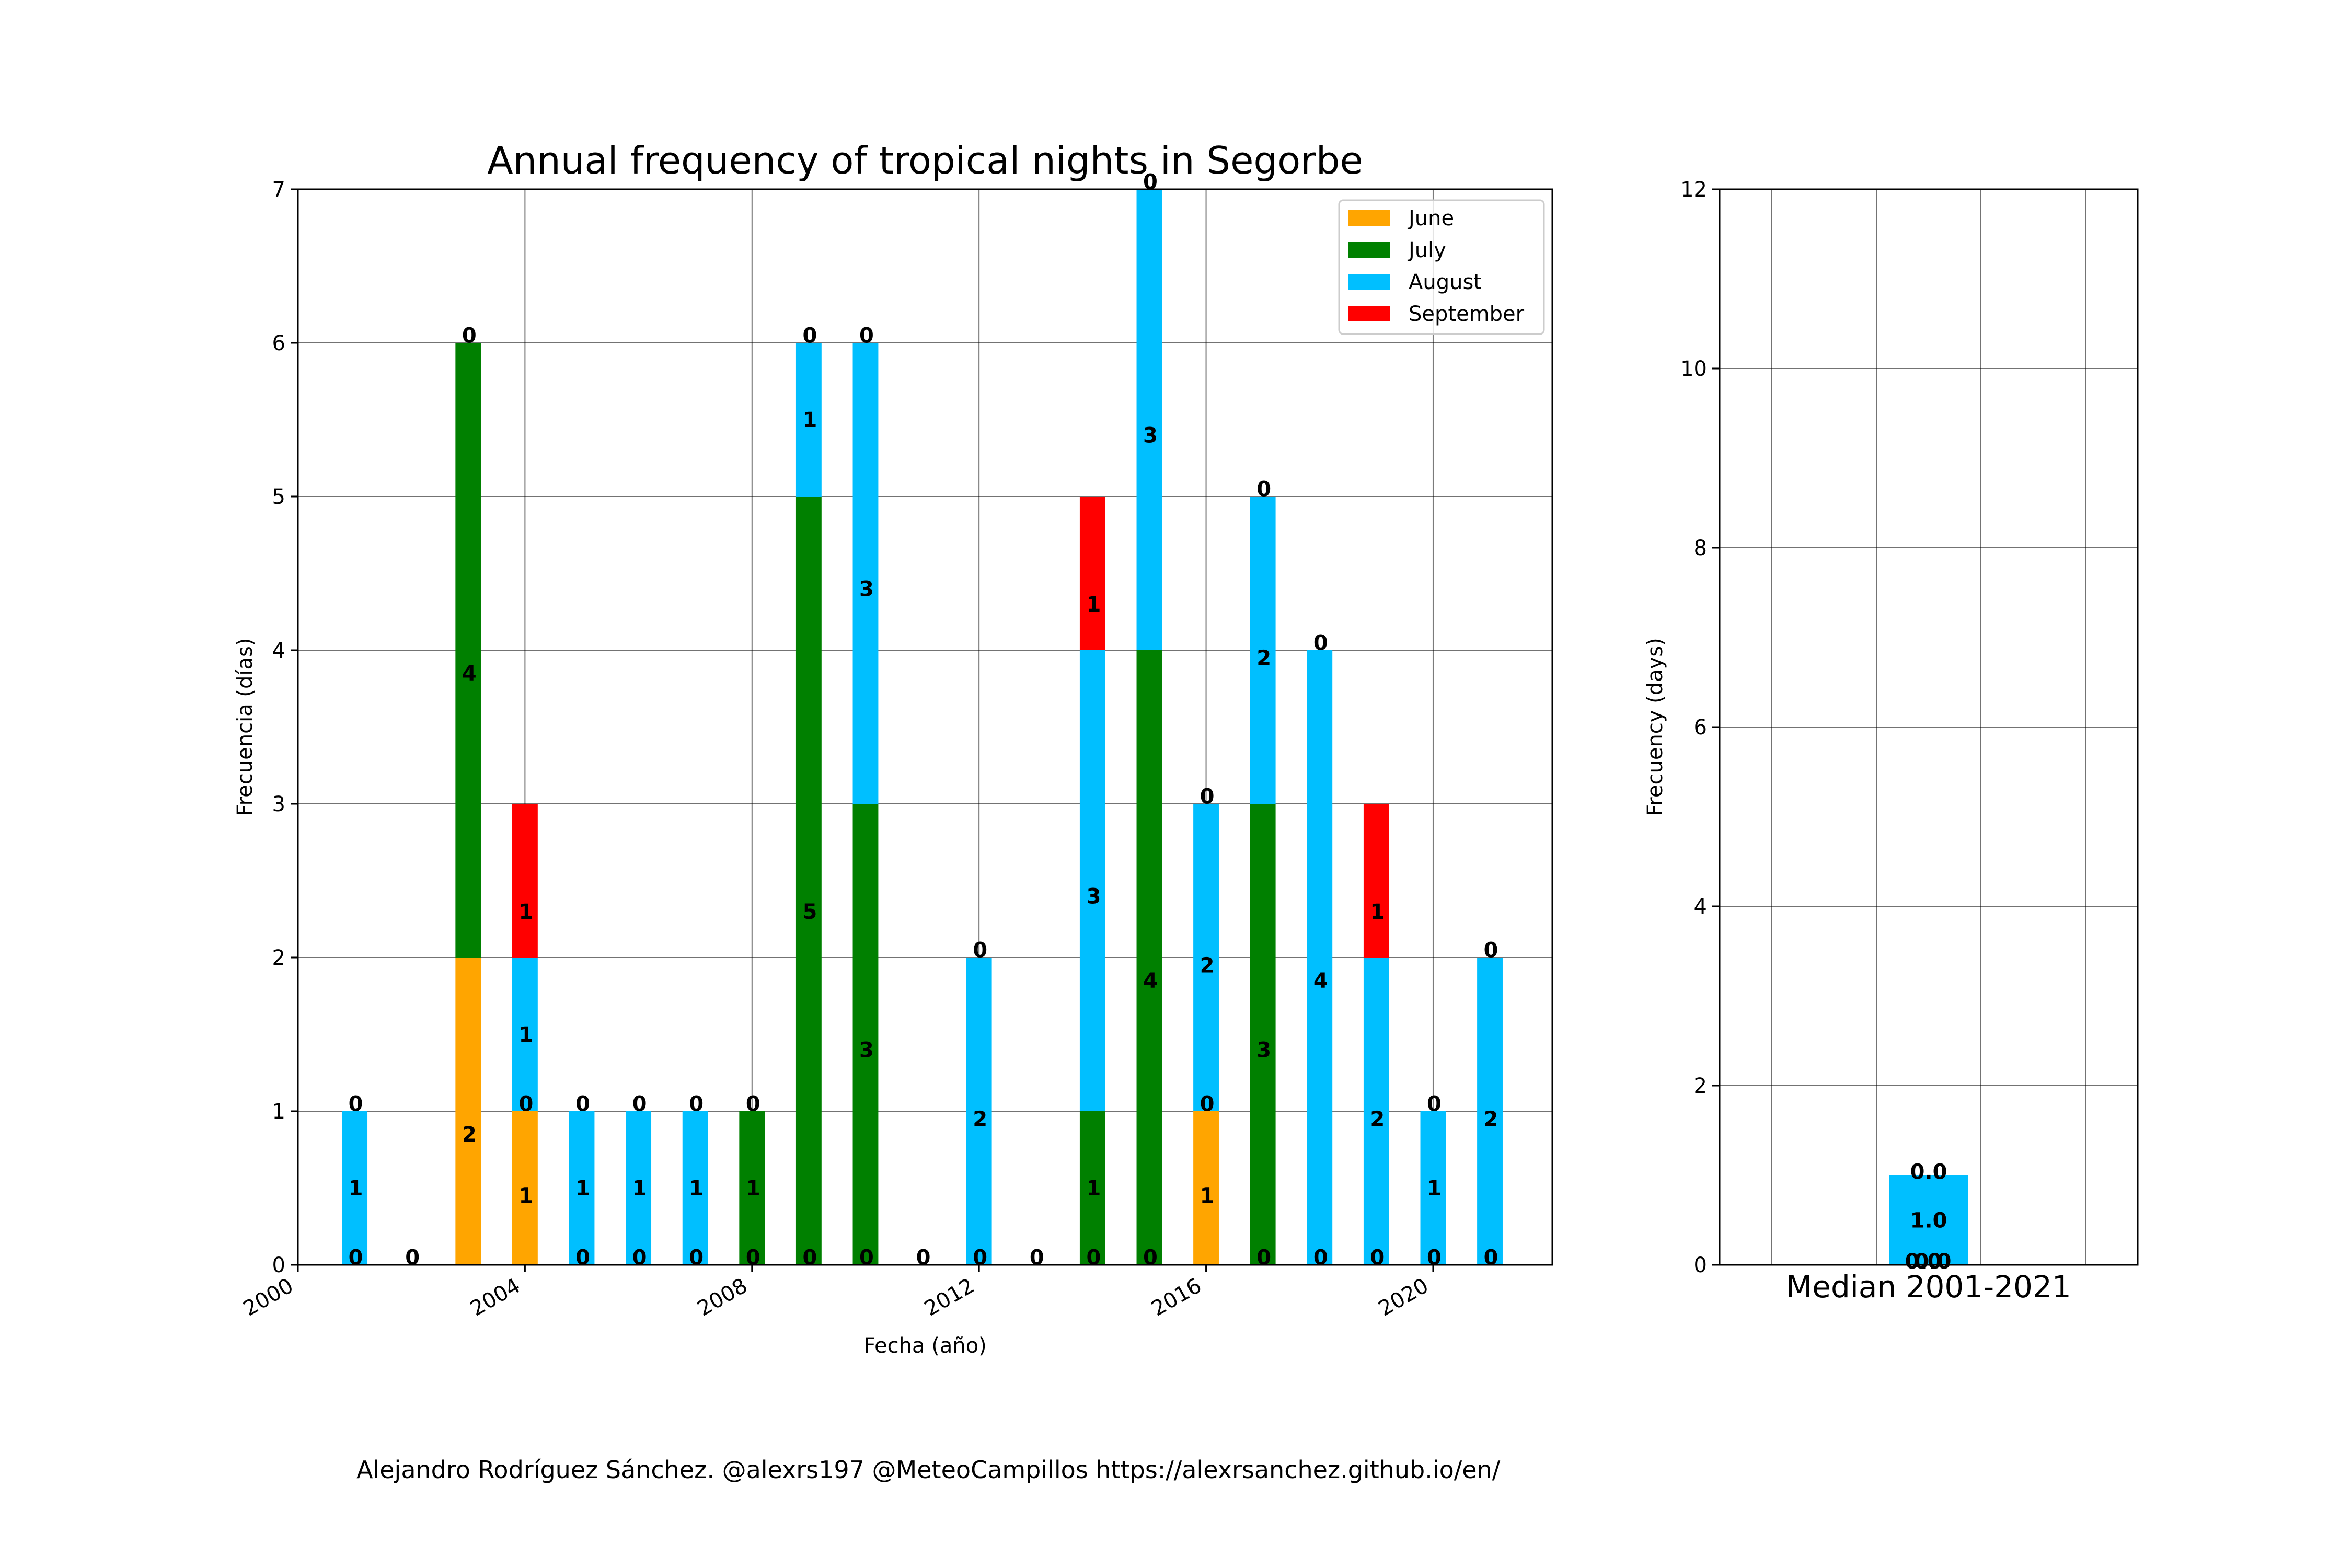 The height and width of the screenshot is (1568, 2352). What do you see at coordinates (1700, 548) in the screenshot?
I see `median-y-tick-label: 8` at bounding box center [1700, 548].